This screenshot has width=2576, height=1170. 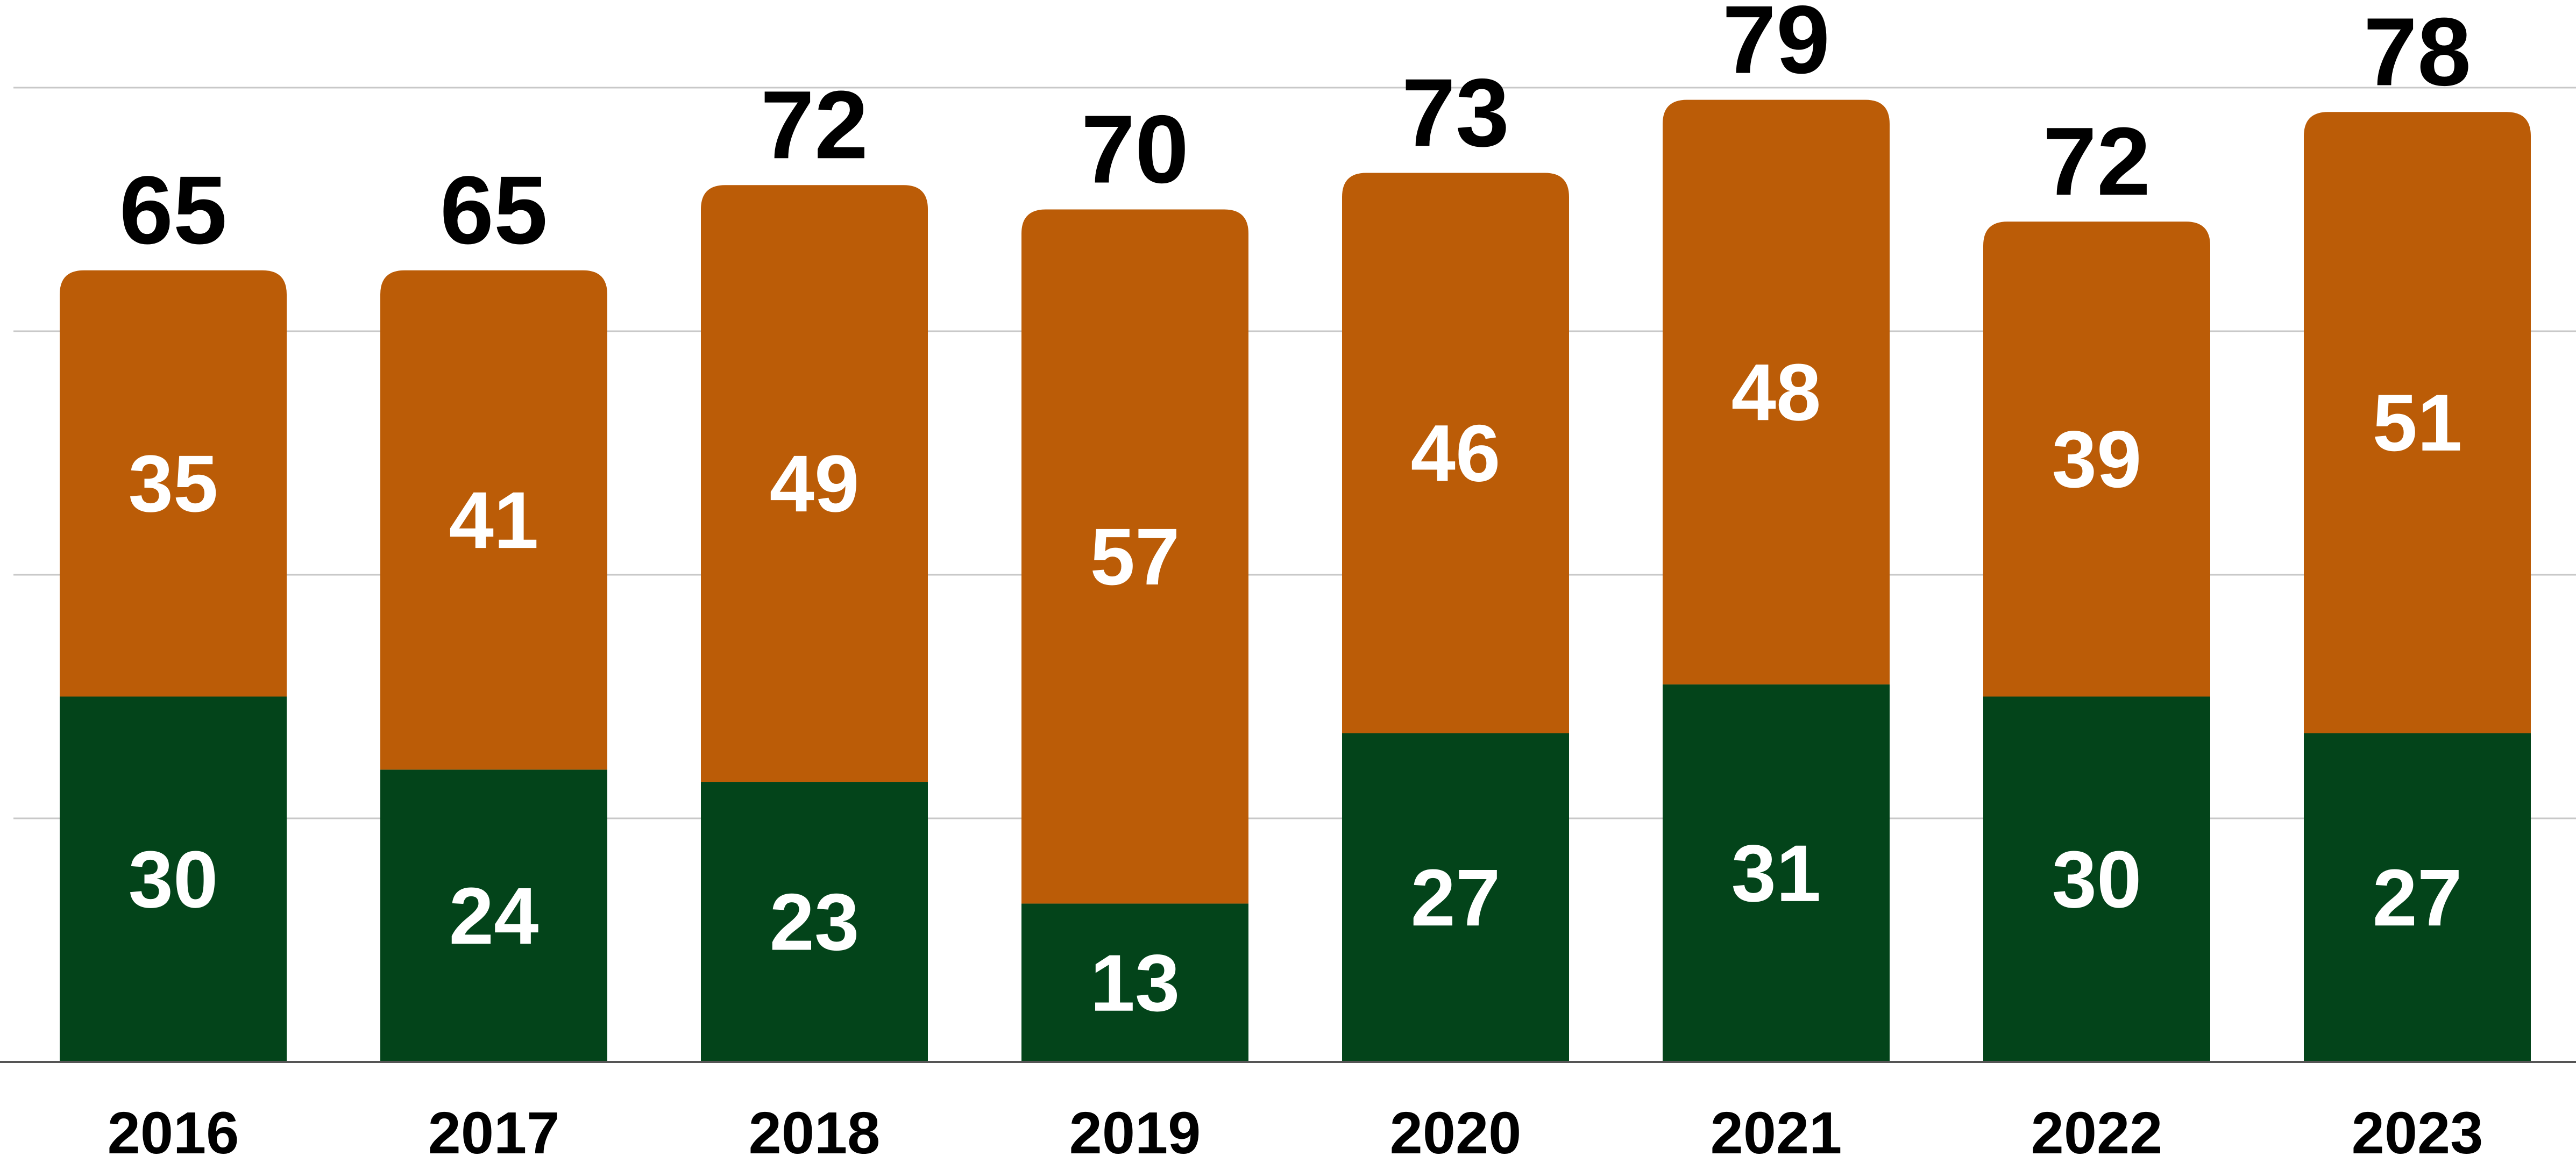 I want to click on bar-top-label-2016: 35, so click(x=173, y=483).